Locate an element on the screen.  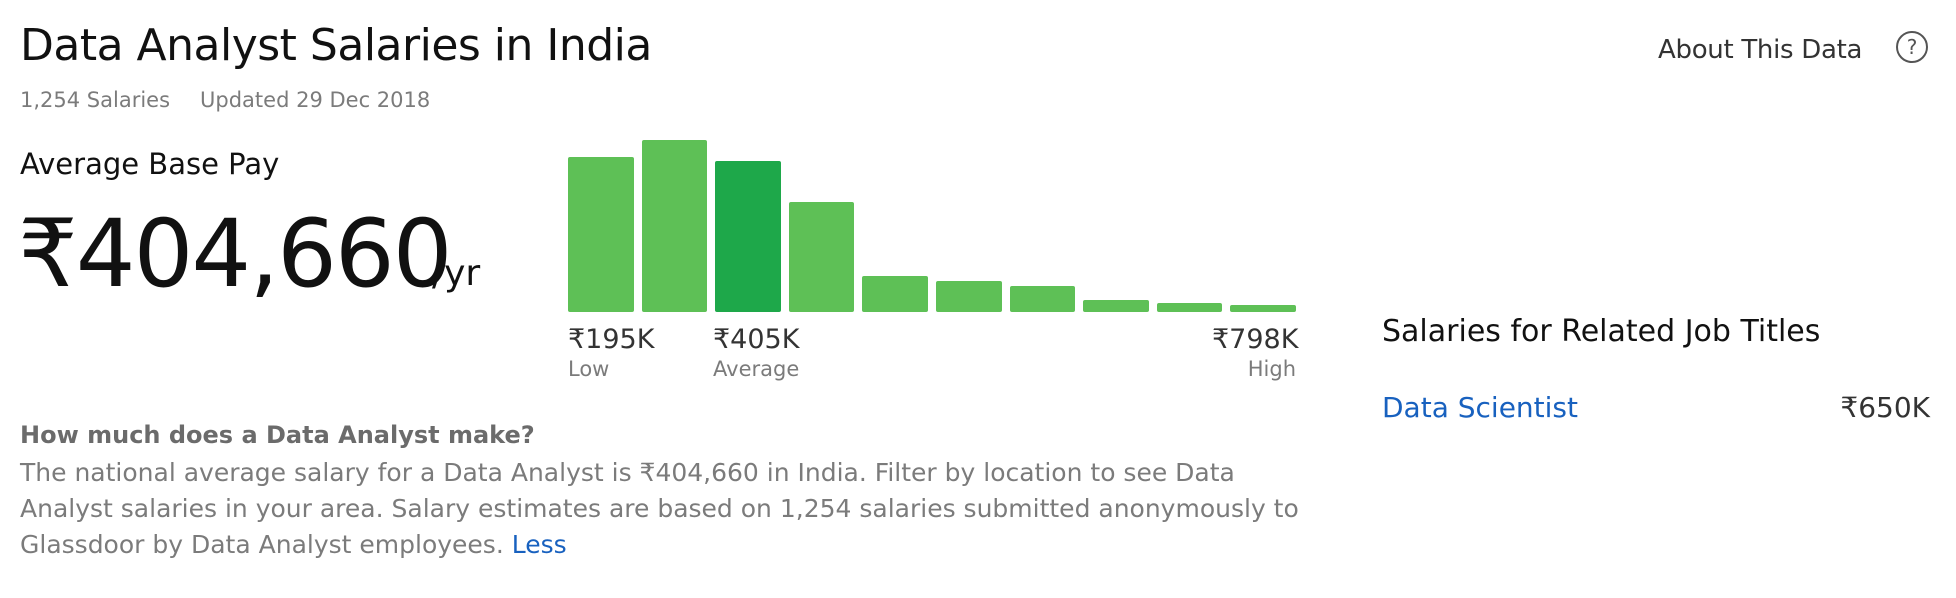
chart-tick-low: ₹195K Low is located at coordinates (611, 353).